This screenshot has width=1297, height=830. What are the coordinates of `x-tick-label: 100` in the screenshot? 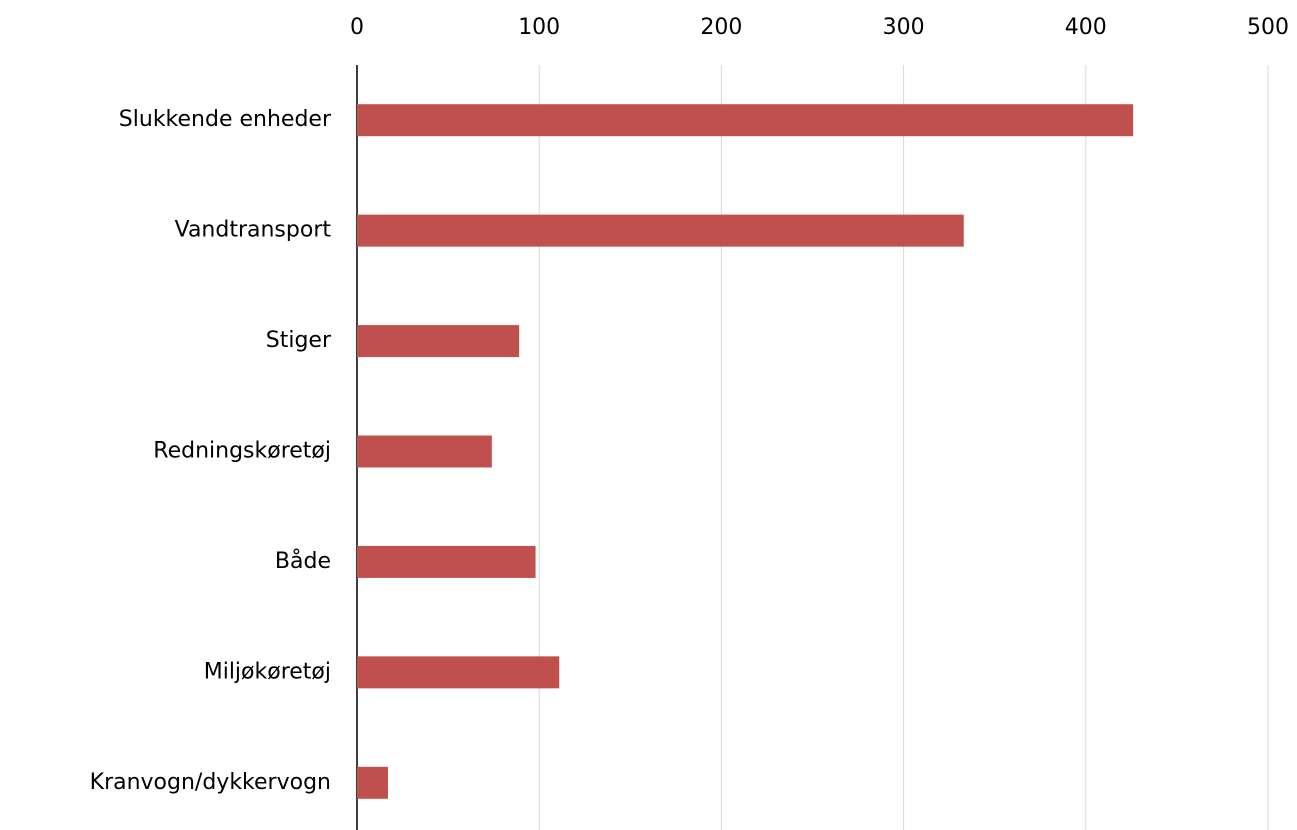 It's located at (539, 27).